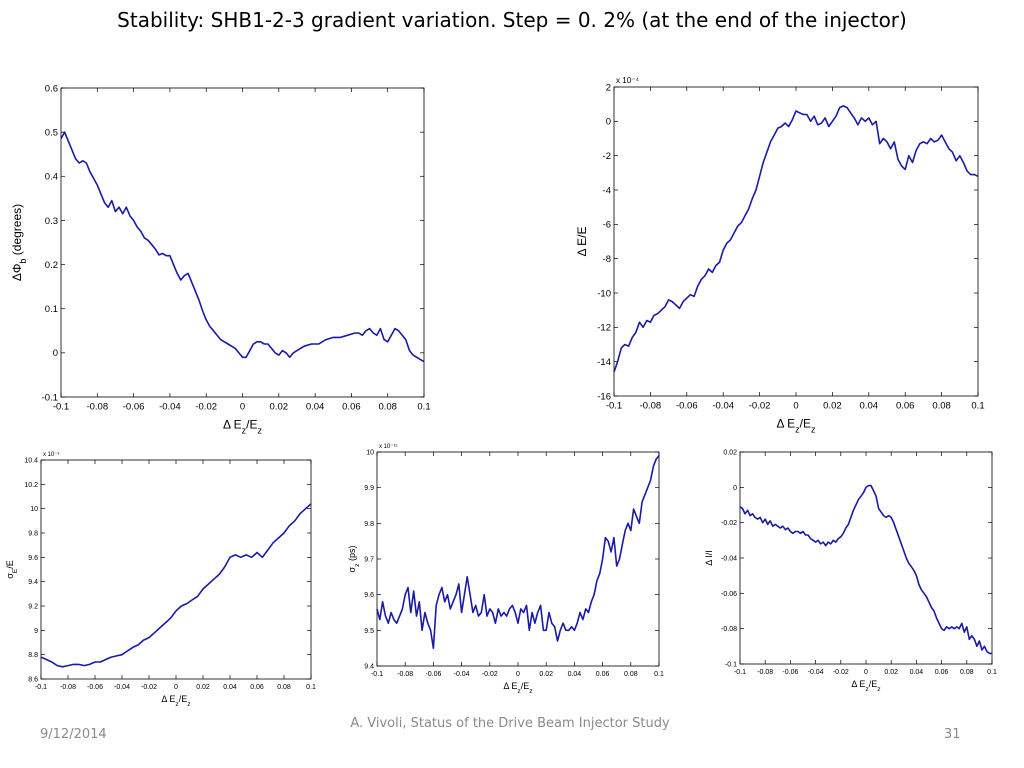  I want to click on y-tick-label: 10.2, so click(31, 485).